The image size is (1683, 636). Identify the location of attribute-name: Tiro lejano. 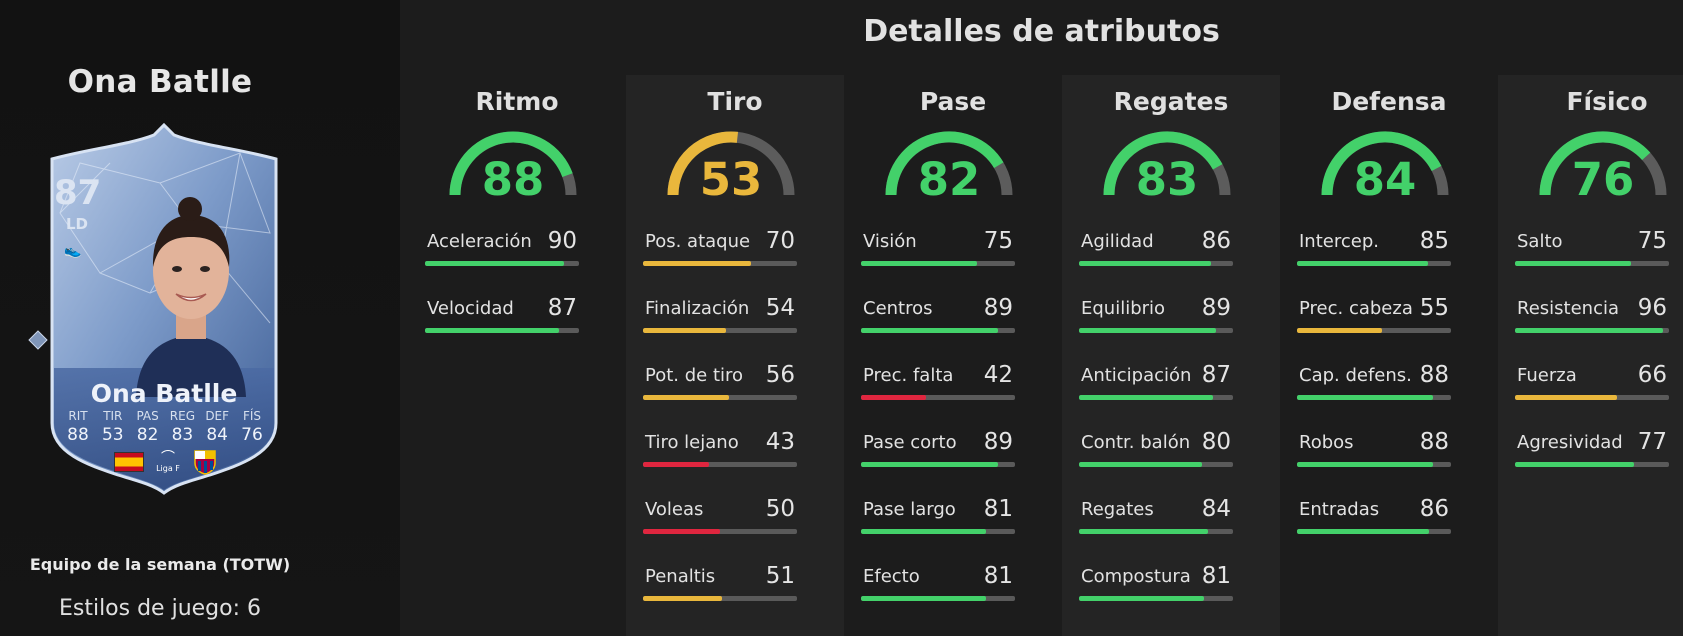
(692, 442).